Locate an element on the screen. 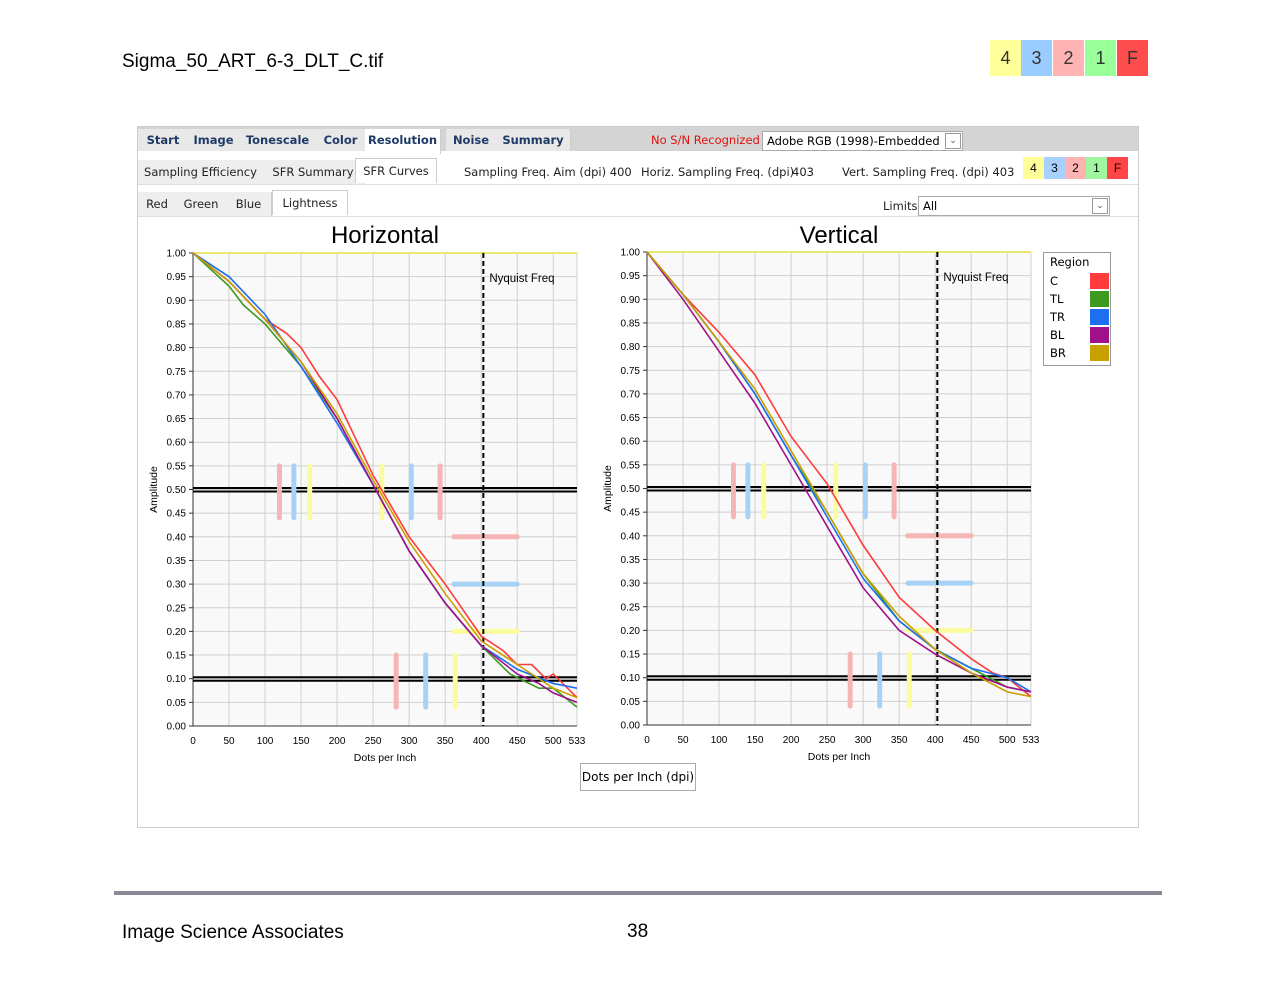 This screenshot has width=1276, height=987. x-tick-label: 400 is located at coordinates (935, 740).